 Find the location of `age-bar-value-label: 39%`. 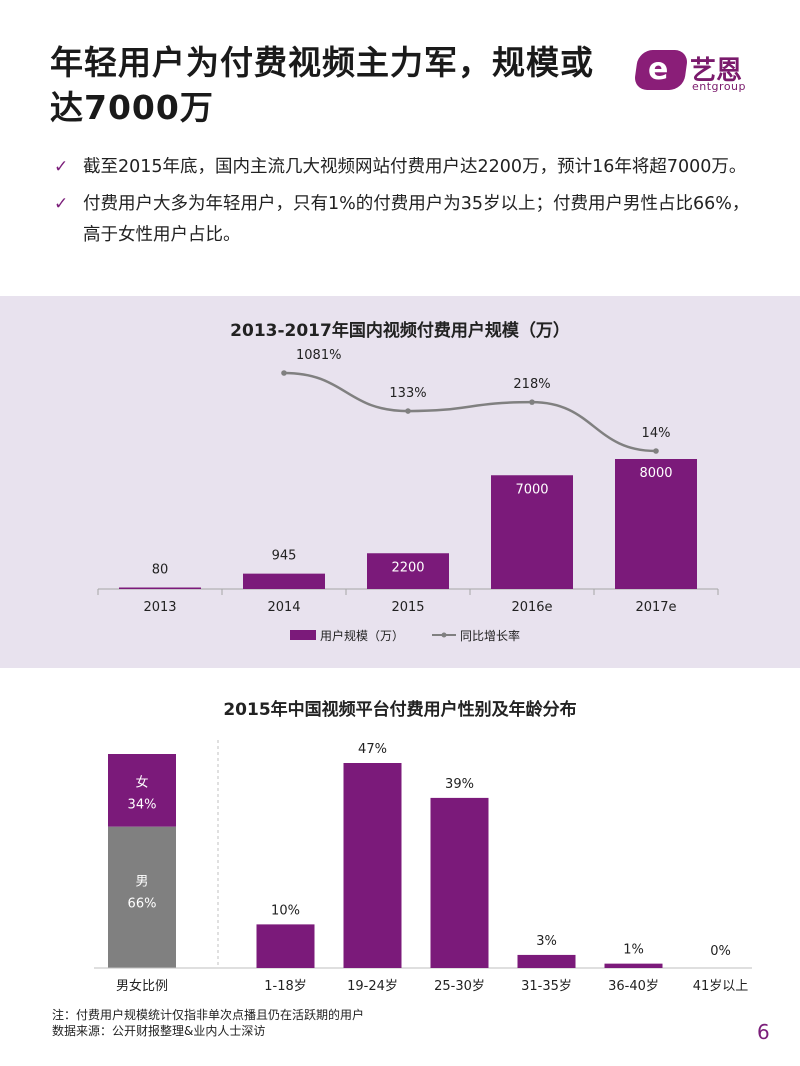

age-bar-value-label: 39% is located at coordinates (459, 784).